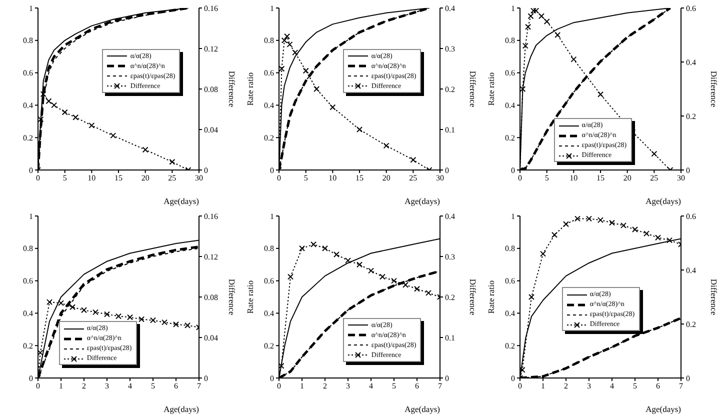 The image size is (723, 417). What do you see at coordinates (450, 257) in the screenshot?
I see `y2-tick-label: 0.3` at bounding box center [450, 257].